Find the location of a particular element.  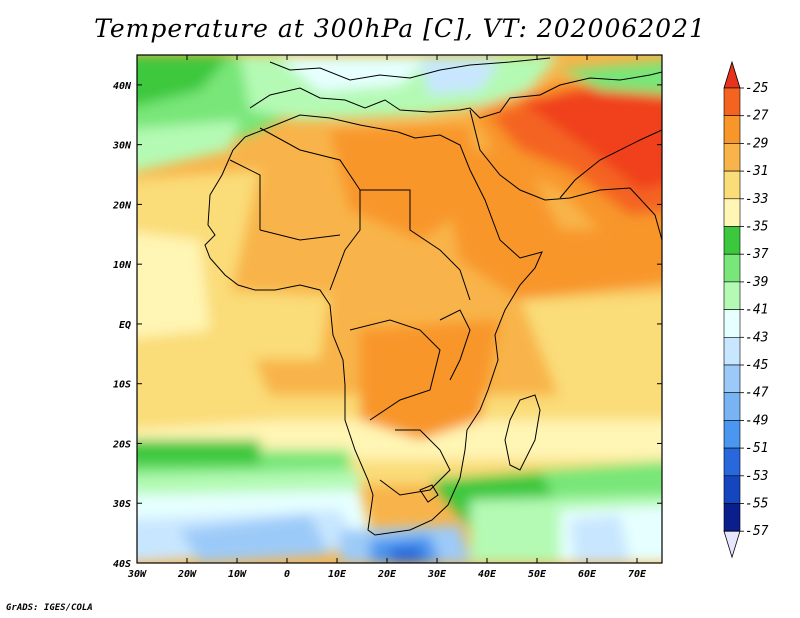

colorbar-label: -51 is located at coordinates (756, 448).